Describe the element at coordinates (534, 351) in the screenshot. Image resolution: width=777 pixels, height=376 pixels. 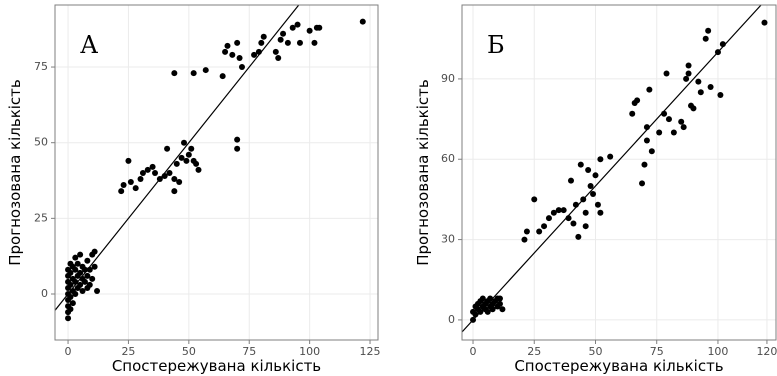
I see `x-tick-label: 25` at that location.